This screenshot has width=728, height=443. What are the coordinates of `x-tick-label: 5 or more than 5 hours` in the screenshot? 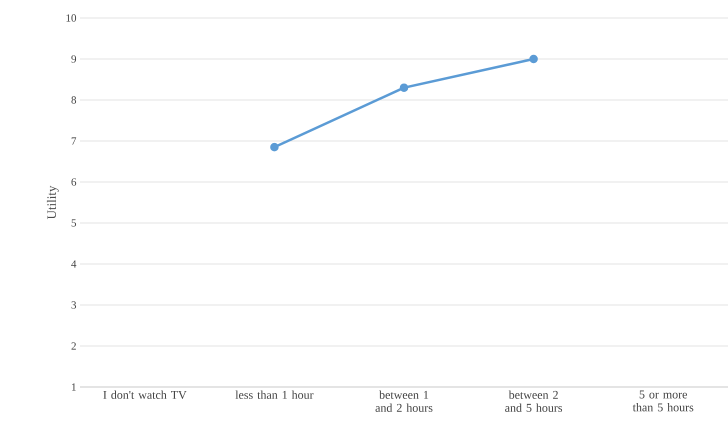 It's located at (663, 401).